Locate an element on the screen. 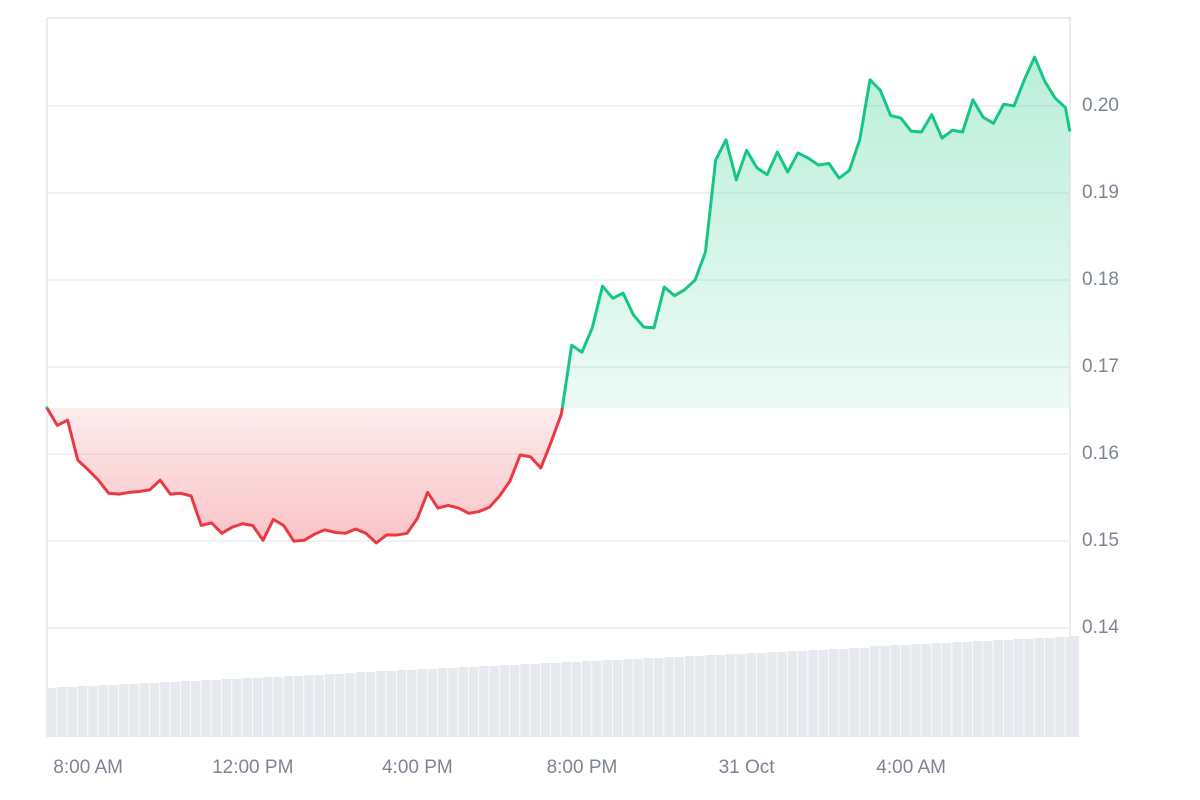 The width and height of the screenshot is (1200, 800). x-tick-label: 31 Oct is located at coordinates (747, 767).